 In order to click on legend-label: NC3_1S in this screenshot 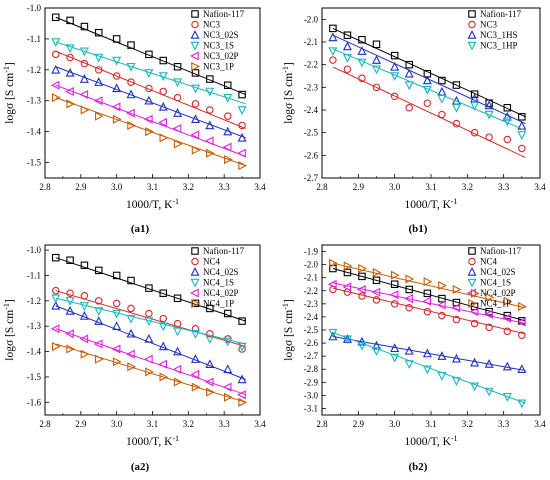, I will do `click(218, 46)`.